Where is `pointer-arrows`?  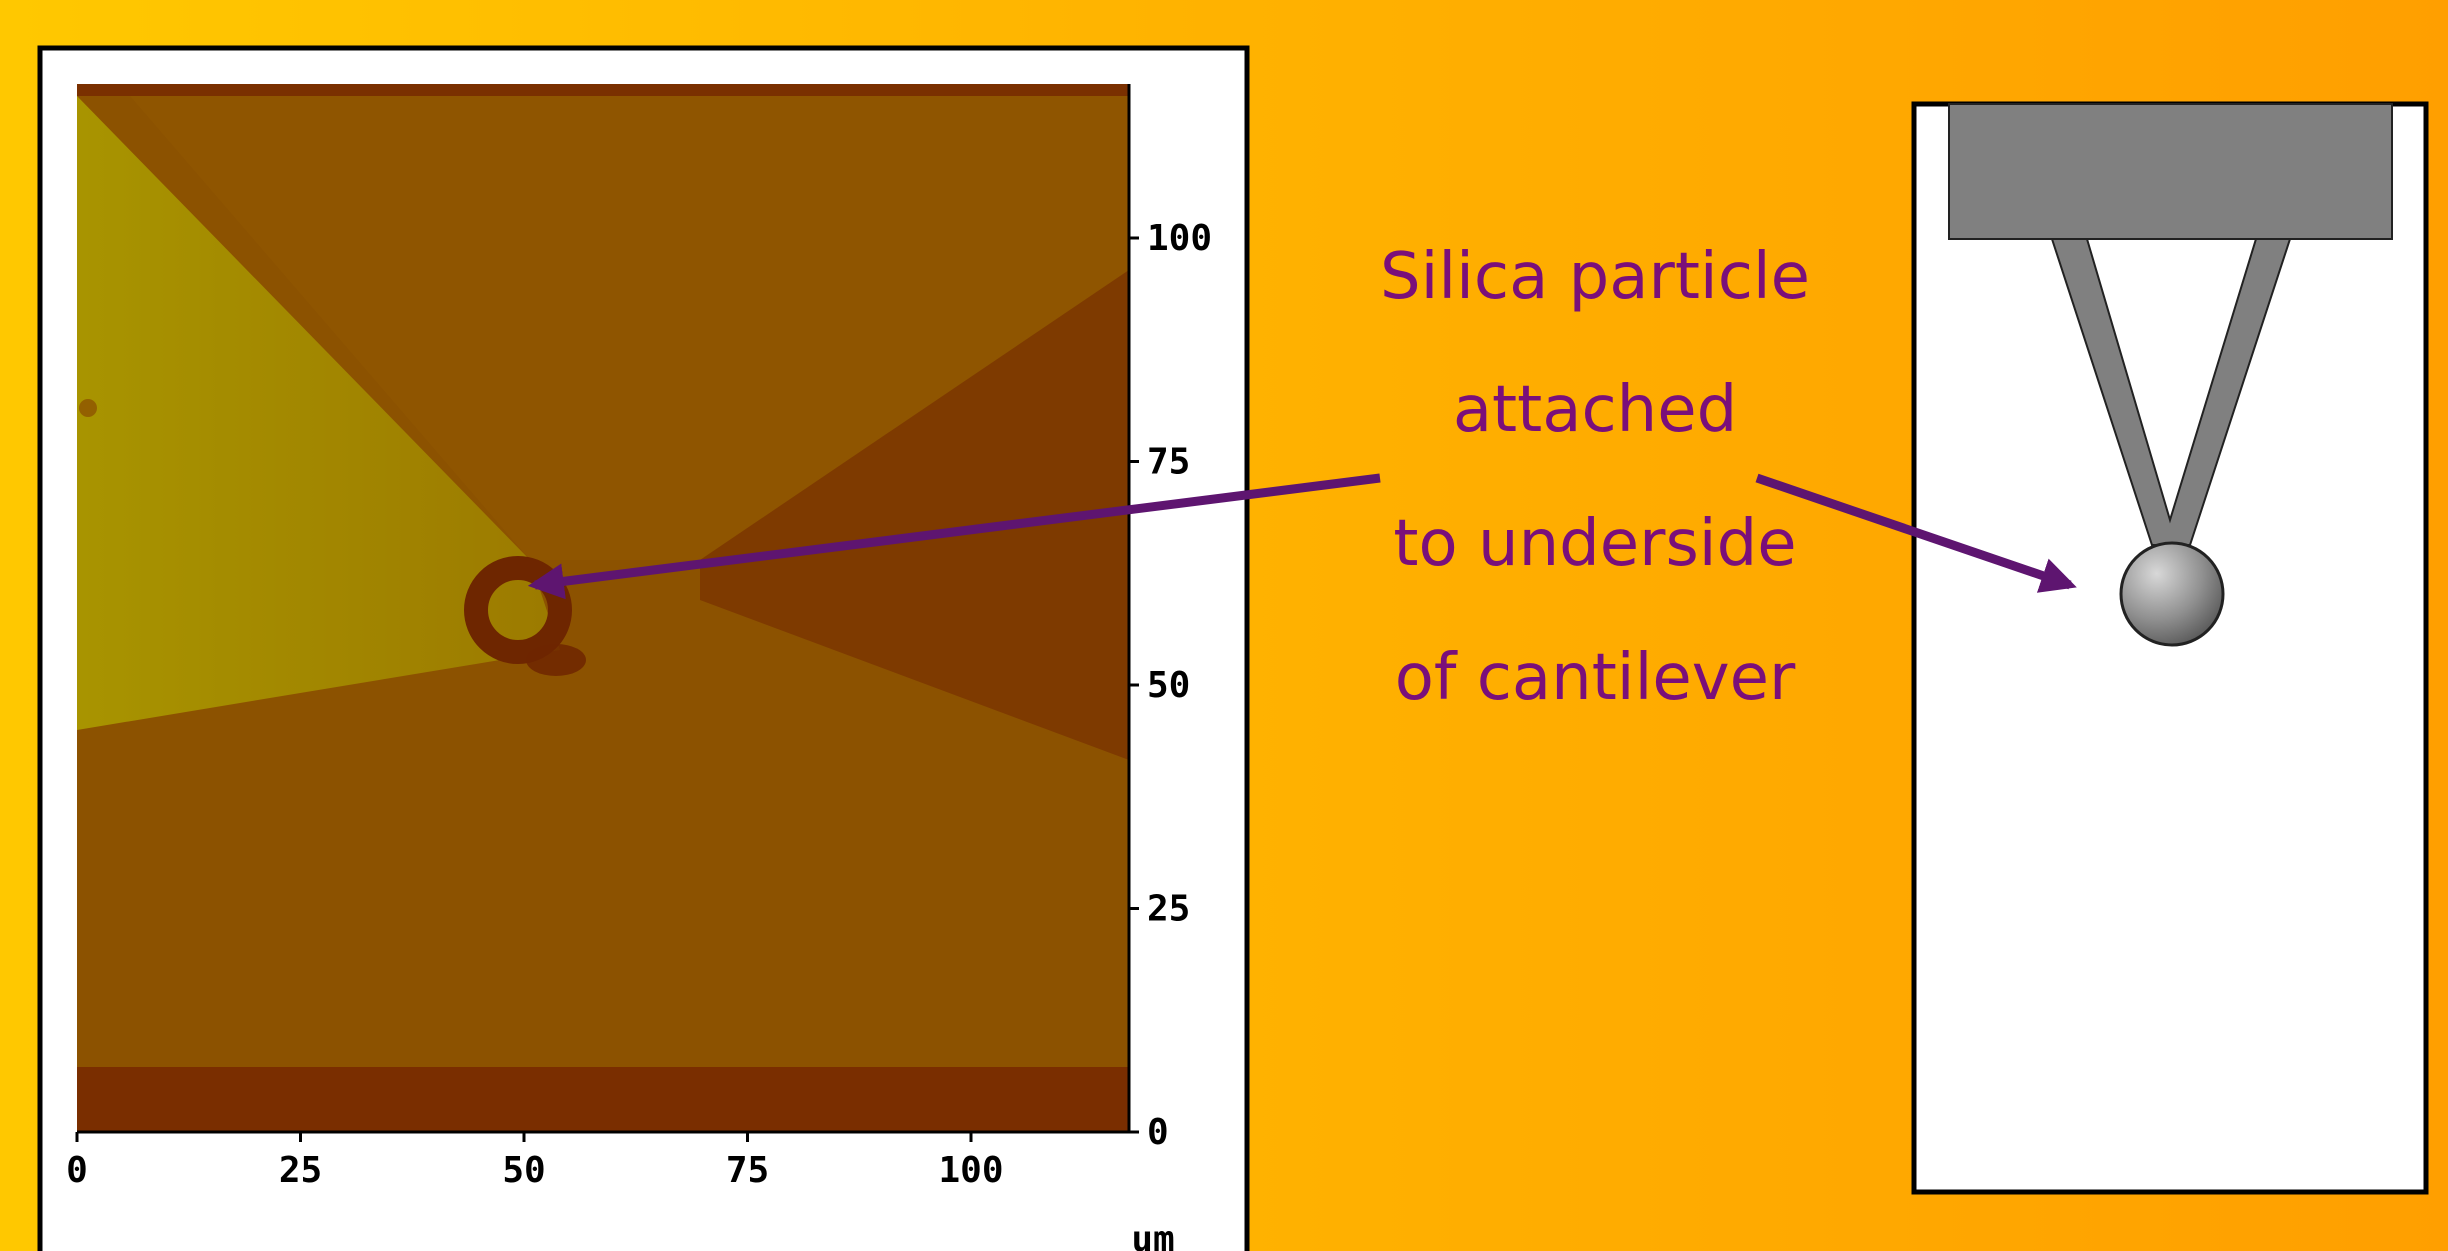 pointer-arrows is located at coordinates (1302, 536).